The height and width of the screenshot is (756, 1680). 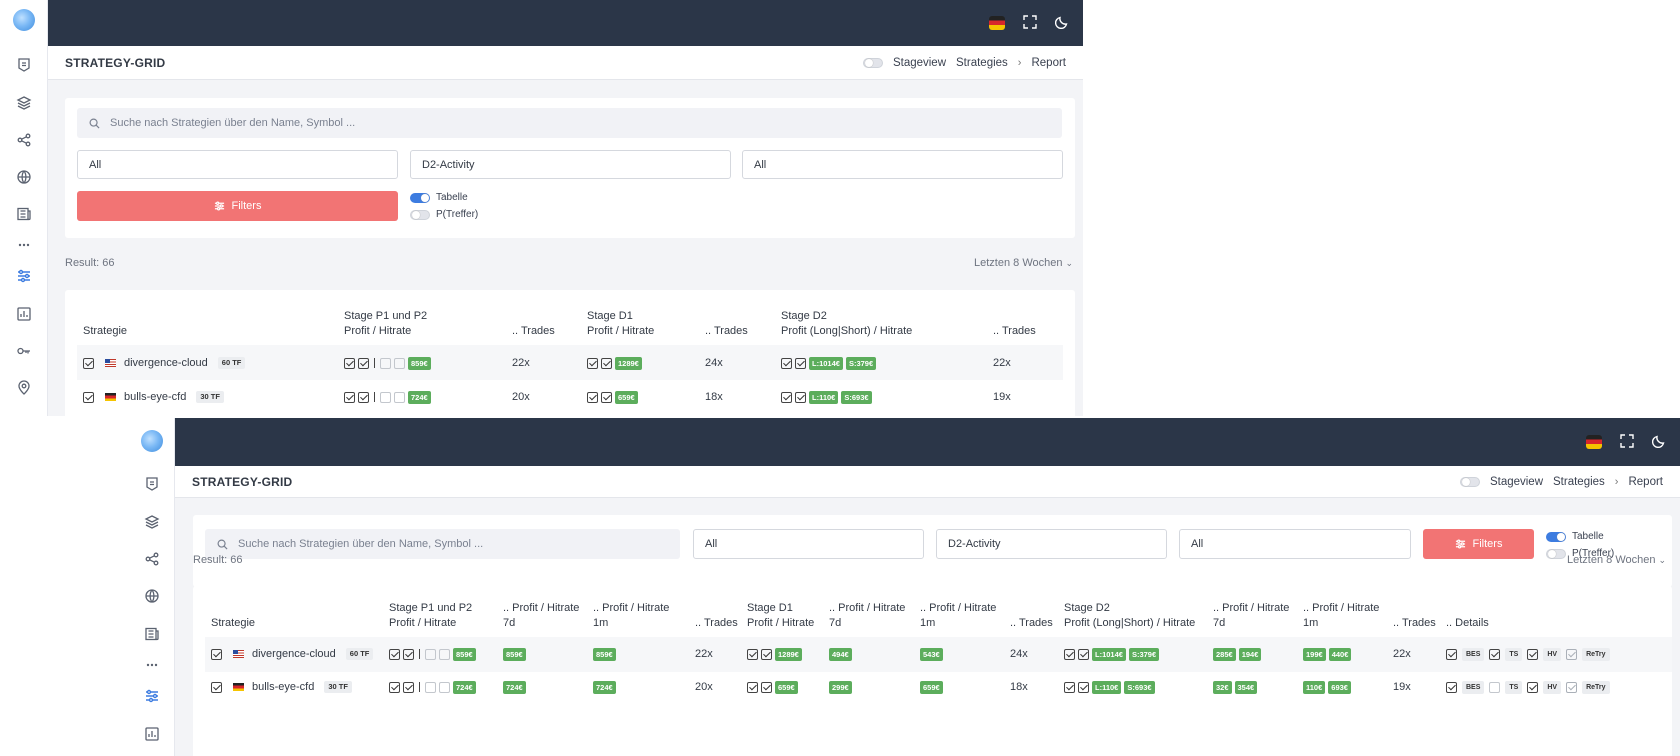 What do you see at coordinates (1658, 442) in the screenshot?
I see `dark-mode-icon` at bounding box center [1658, 442].